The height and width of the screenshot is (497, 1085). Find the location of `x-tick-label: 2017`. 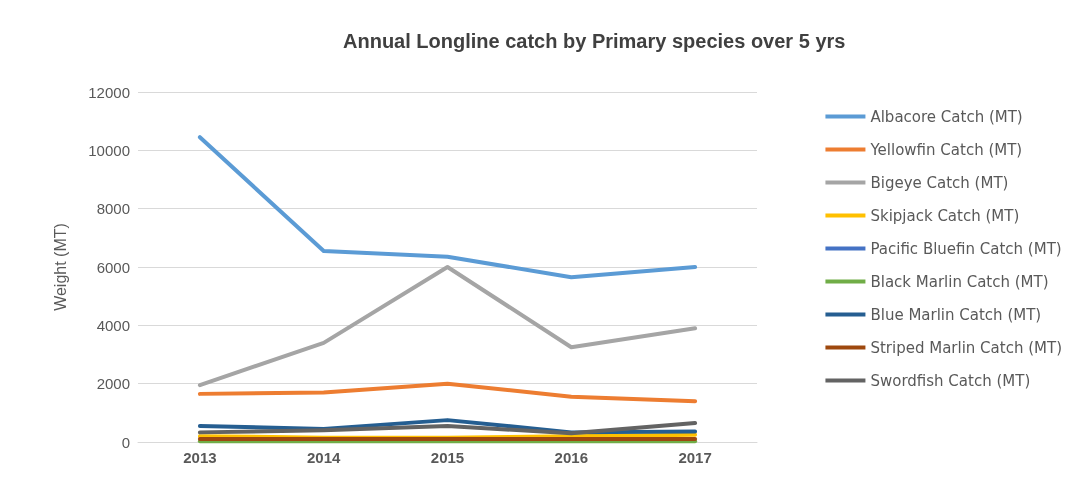

x-tick-label: 2017 is located at coordinates (695, 457).